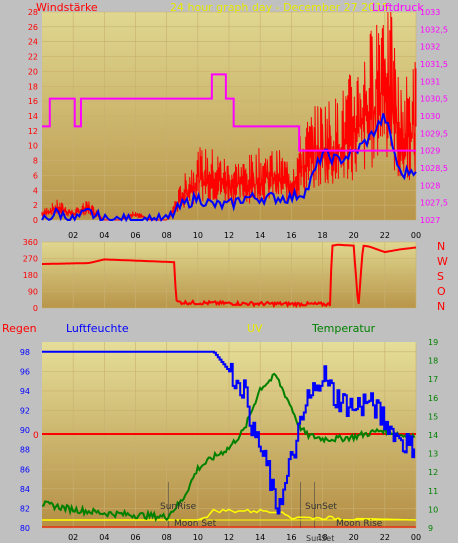 Image resolution: width=458 pixels, height=543 pixels. Describe the element at coordinates (167, 537) in the screenshot. I see `bottom-x-tick-label: 08` at that location.